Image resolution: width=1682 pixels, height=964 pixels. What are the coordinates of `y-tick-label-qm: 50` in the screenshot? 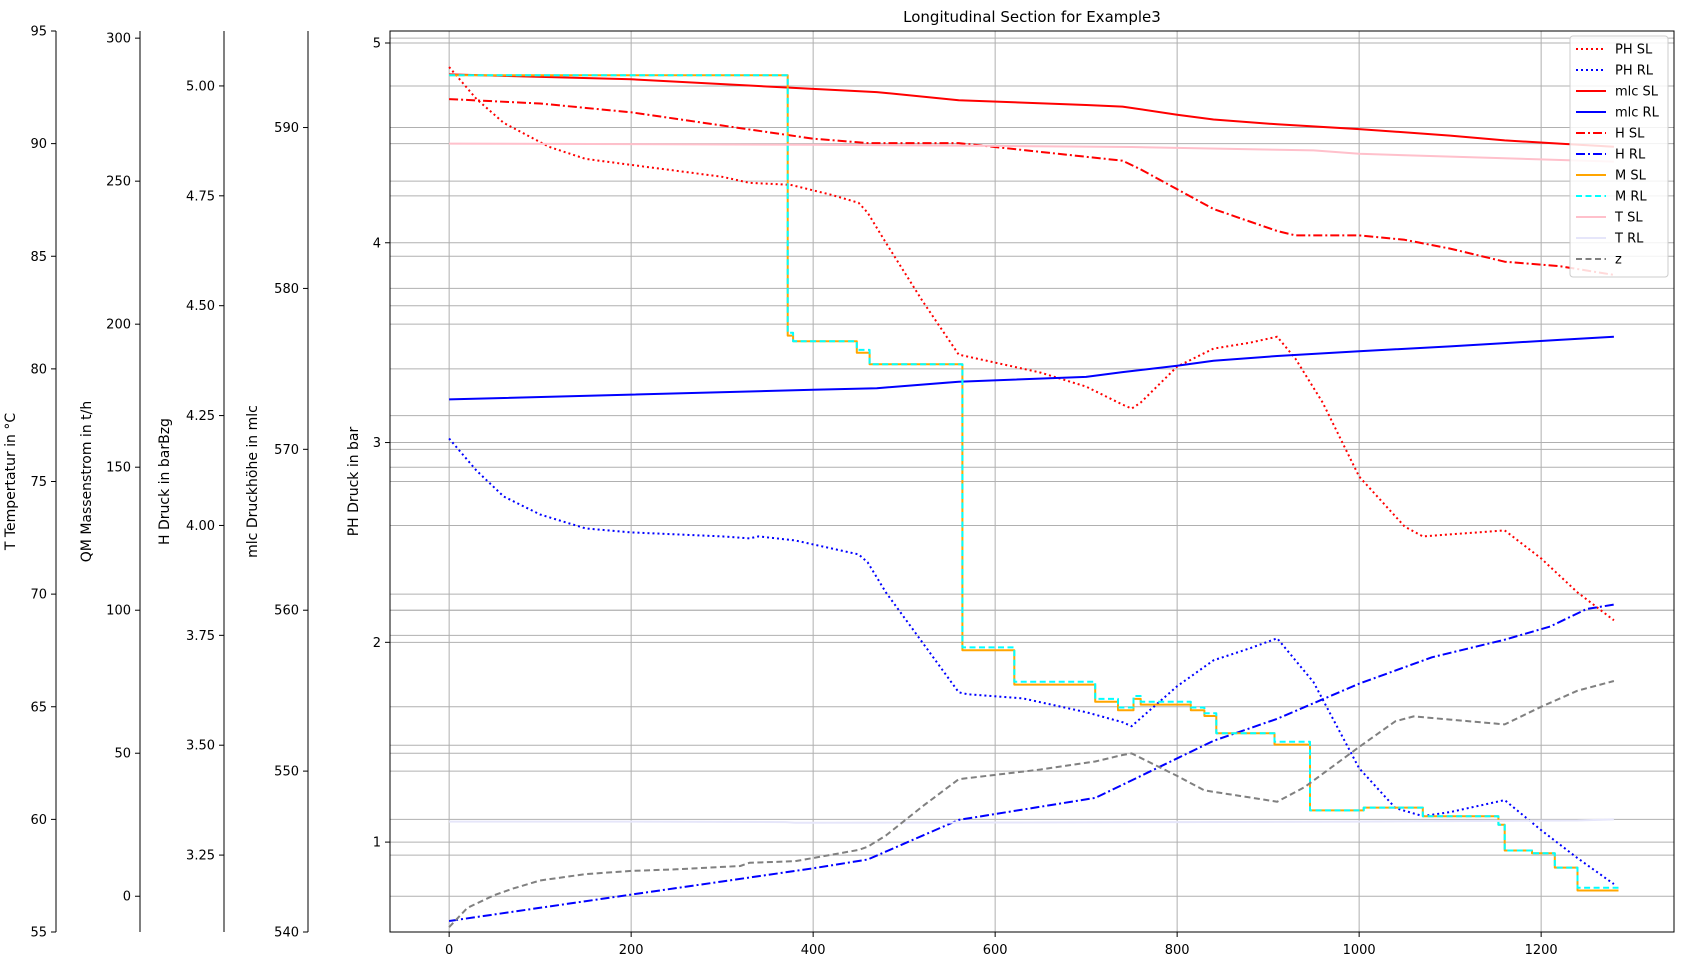 It's located at (122, 754).